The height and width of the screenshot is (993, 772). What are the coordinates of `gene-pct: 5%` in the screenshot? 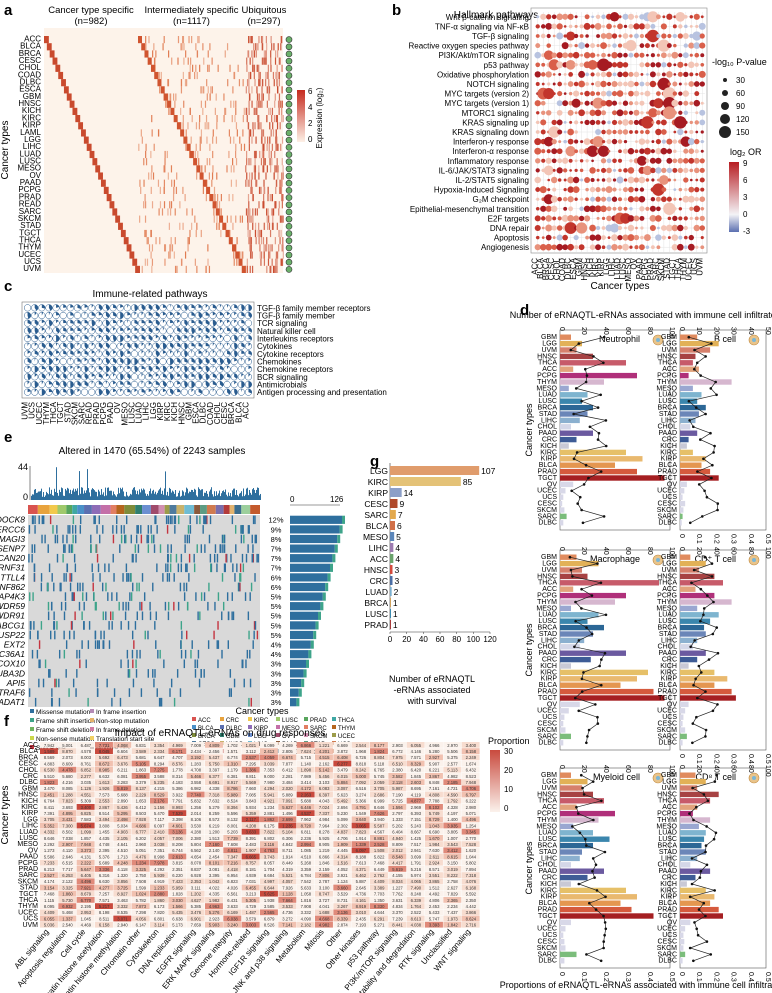 It's located at (276, 635).